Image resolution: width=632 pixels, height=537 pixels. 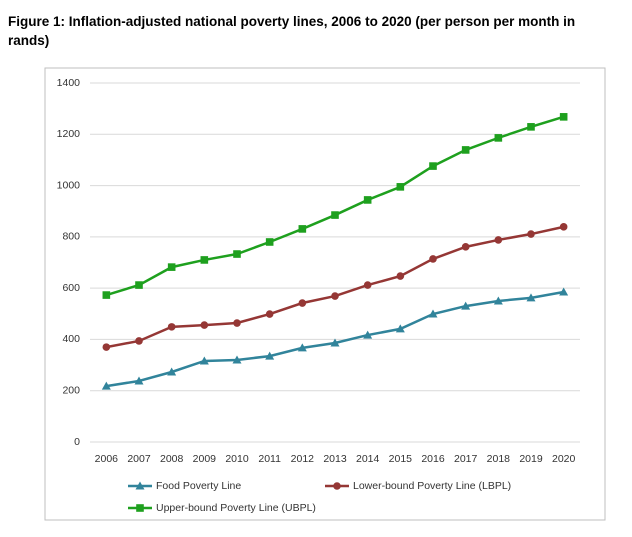 I want to click on x-tick-label: 2019, so click(x=531, y=459).